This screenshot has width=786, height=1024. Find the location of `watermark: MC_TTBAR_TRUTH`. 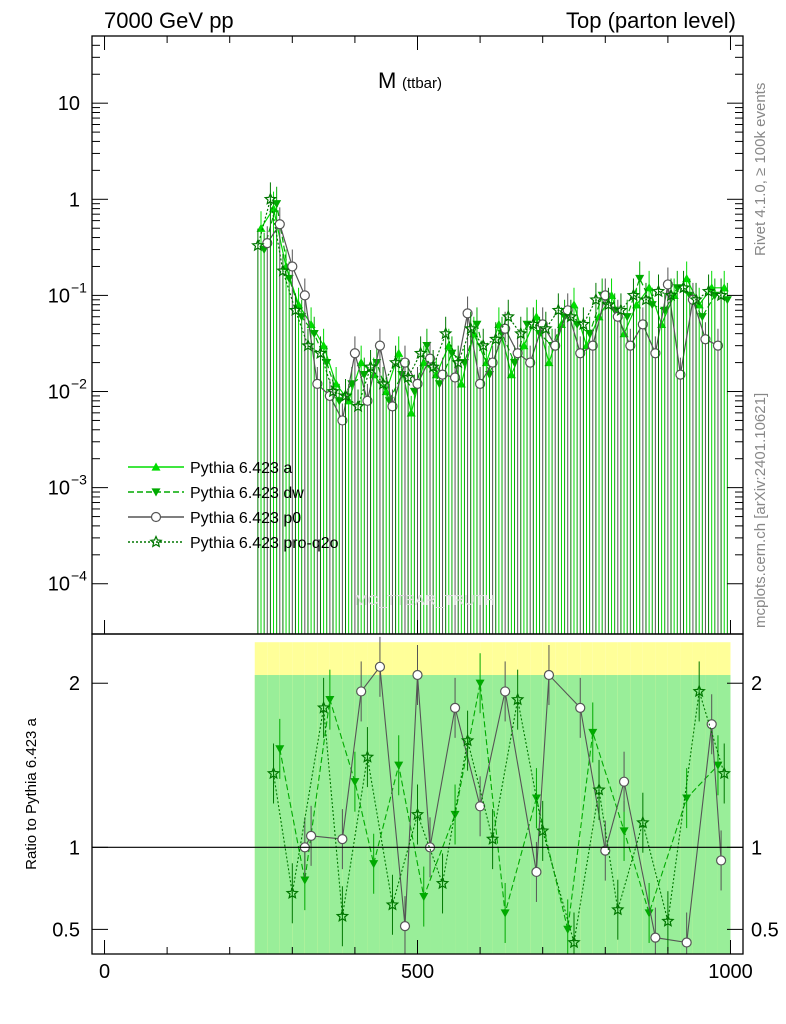

watermark: MC_TTBAR_TRUTH is located at coordinates (425, 600).